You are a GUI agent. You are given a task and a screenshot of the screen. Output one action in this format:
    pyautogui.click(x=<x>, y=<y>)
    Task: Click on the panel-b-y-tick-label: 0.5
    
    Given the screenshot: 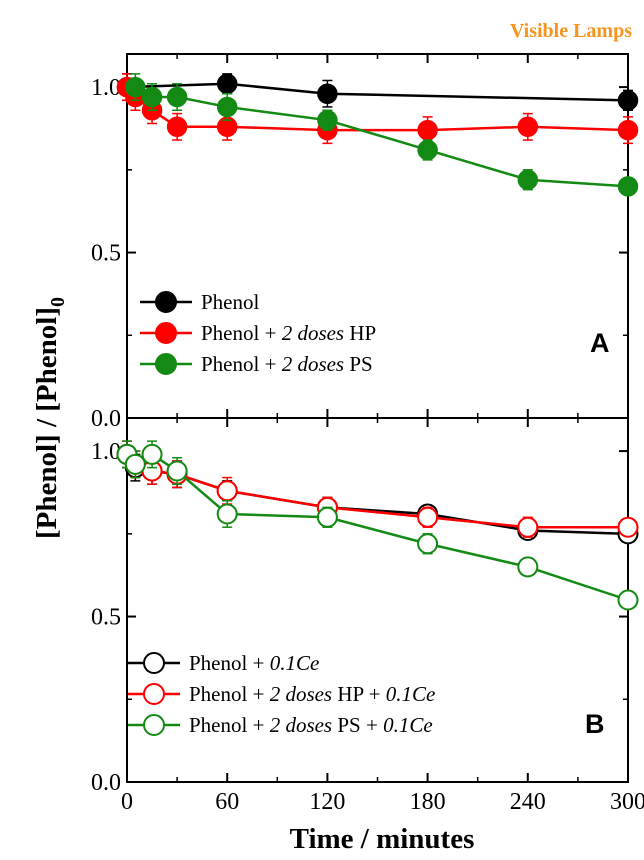 What is the action you would take?
    pyautogui.click(x=106, y=618)
    